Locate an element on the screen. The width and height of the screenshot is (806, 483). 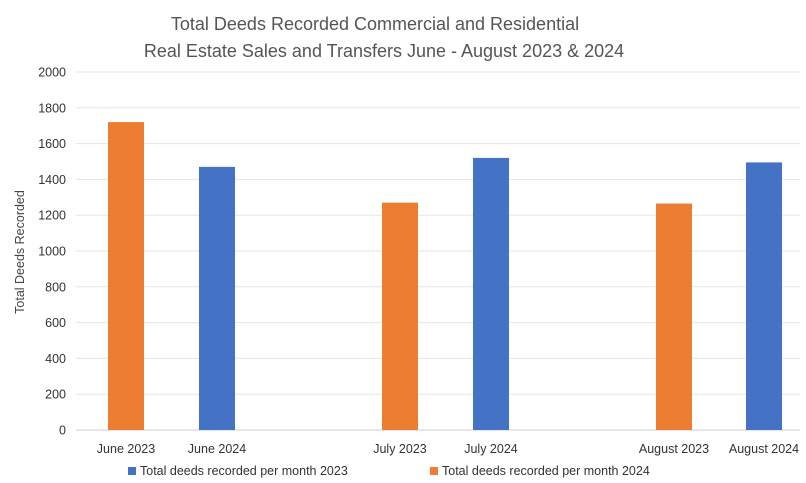
y-tick-label: 1400 is located at coordinates (52, 180).